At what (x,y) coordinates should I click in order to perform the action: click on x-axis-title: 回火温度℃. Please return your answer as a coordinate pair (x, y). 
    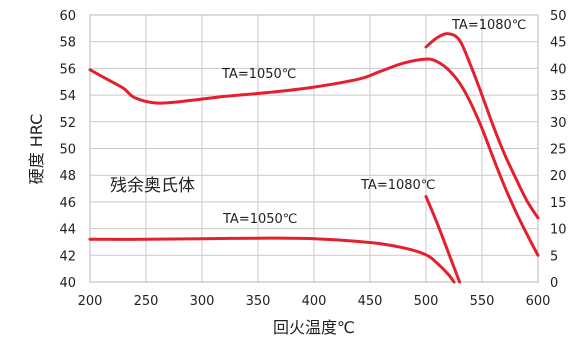
    Looking at the image, I should click on (314, 327).